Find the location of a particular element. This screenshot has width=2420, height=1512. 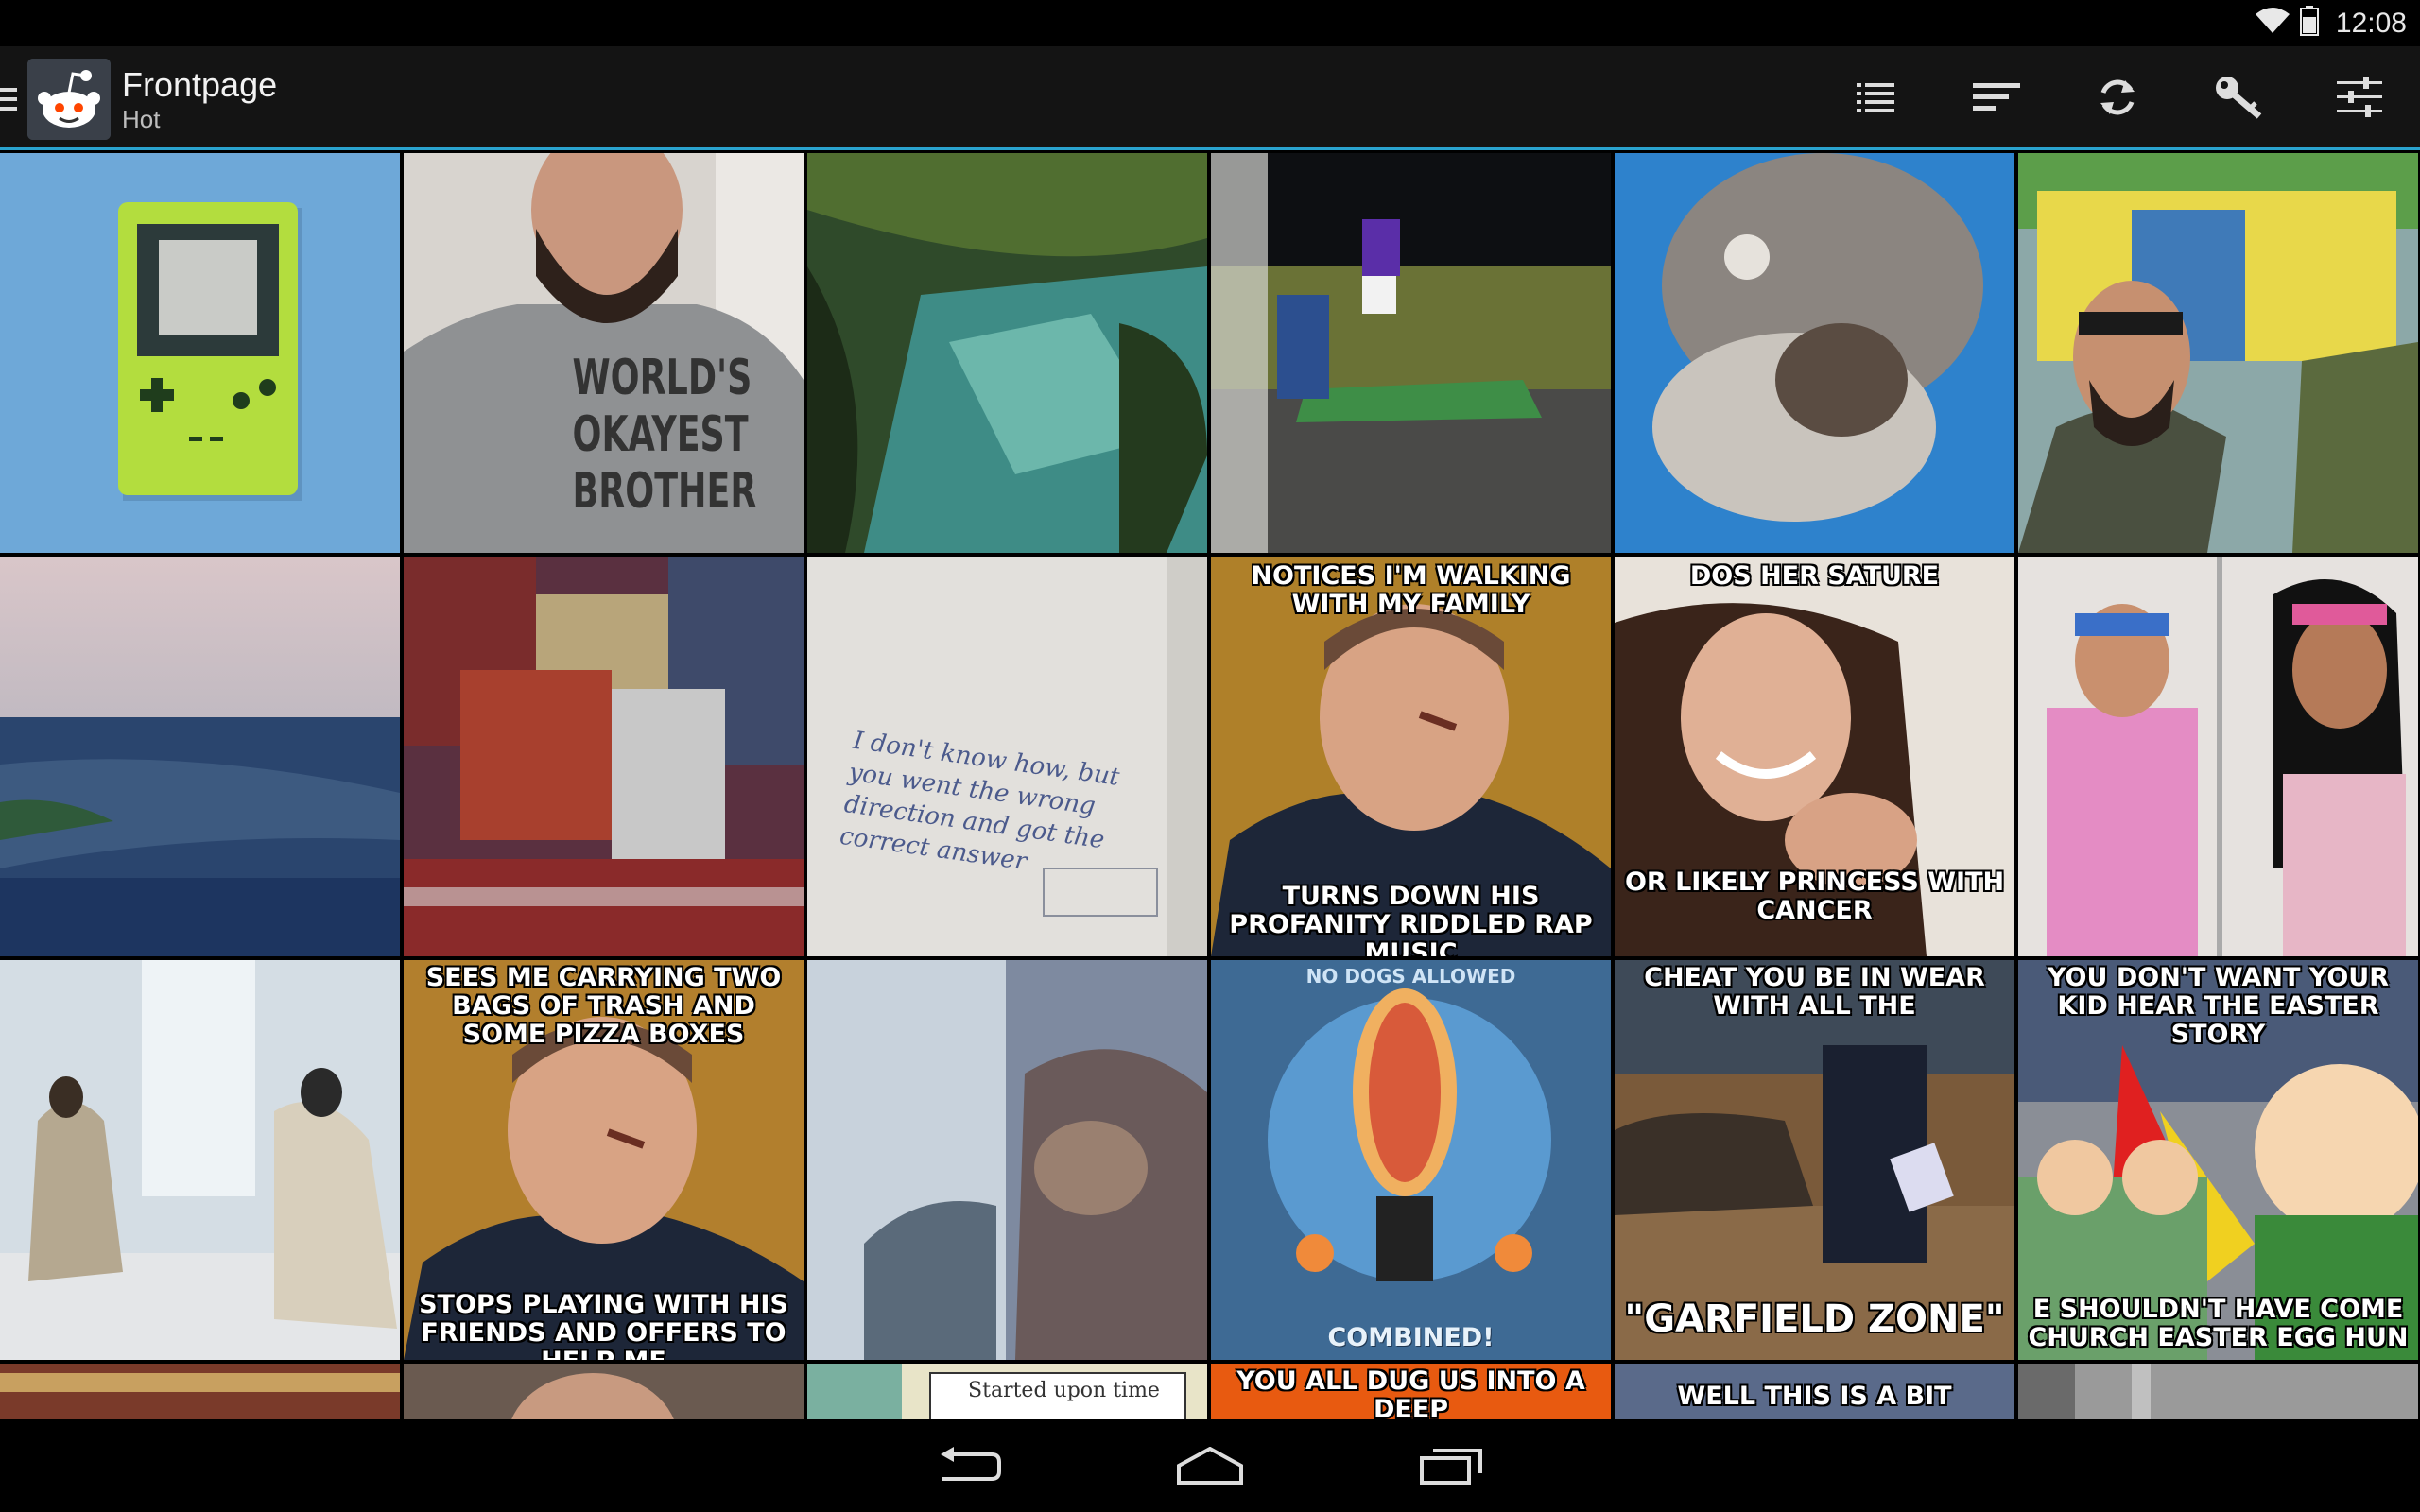

status-bar: 12:08 is located at coordinates (1210, 23).